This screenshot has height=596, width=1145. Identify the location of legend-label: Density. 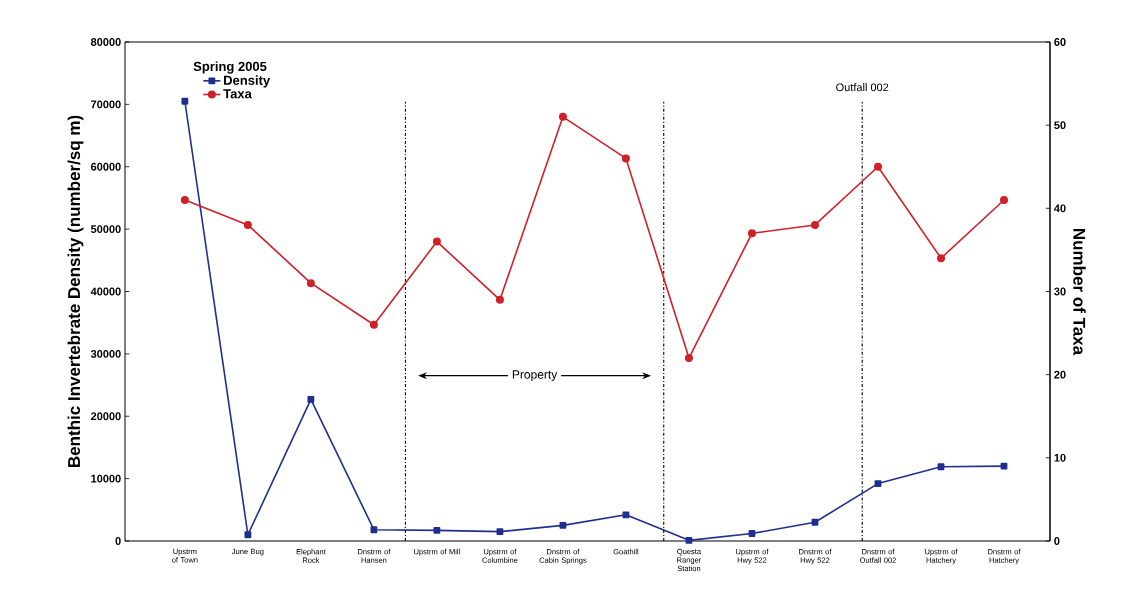
(247, 81).